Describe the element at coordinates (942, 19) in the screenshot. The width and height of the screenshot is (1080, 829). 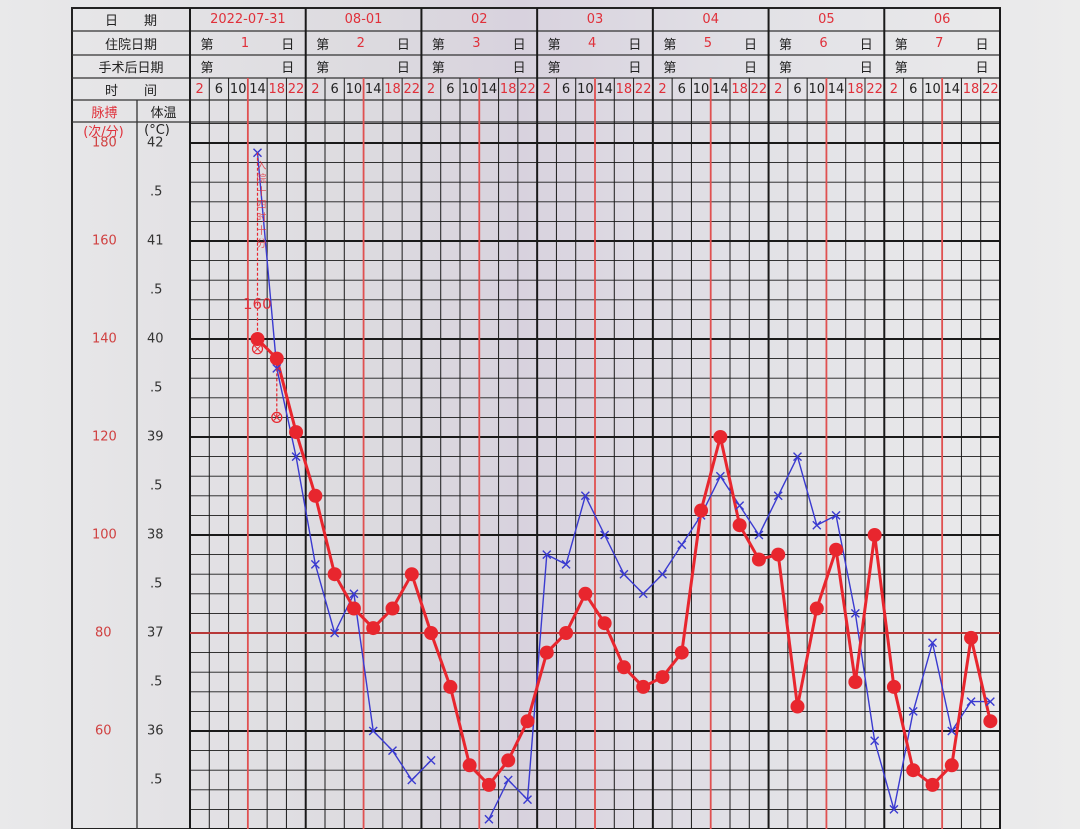
I see `date-cell: 06` at that location.